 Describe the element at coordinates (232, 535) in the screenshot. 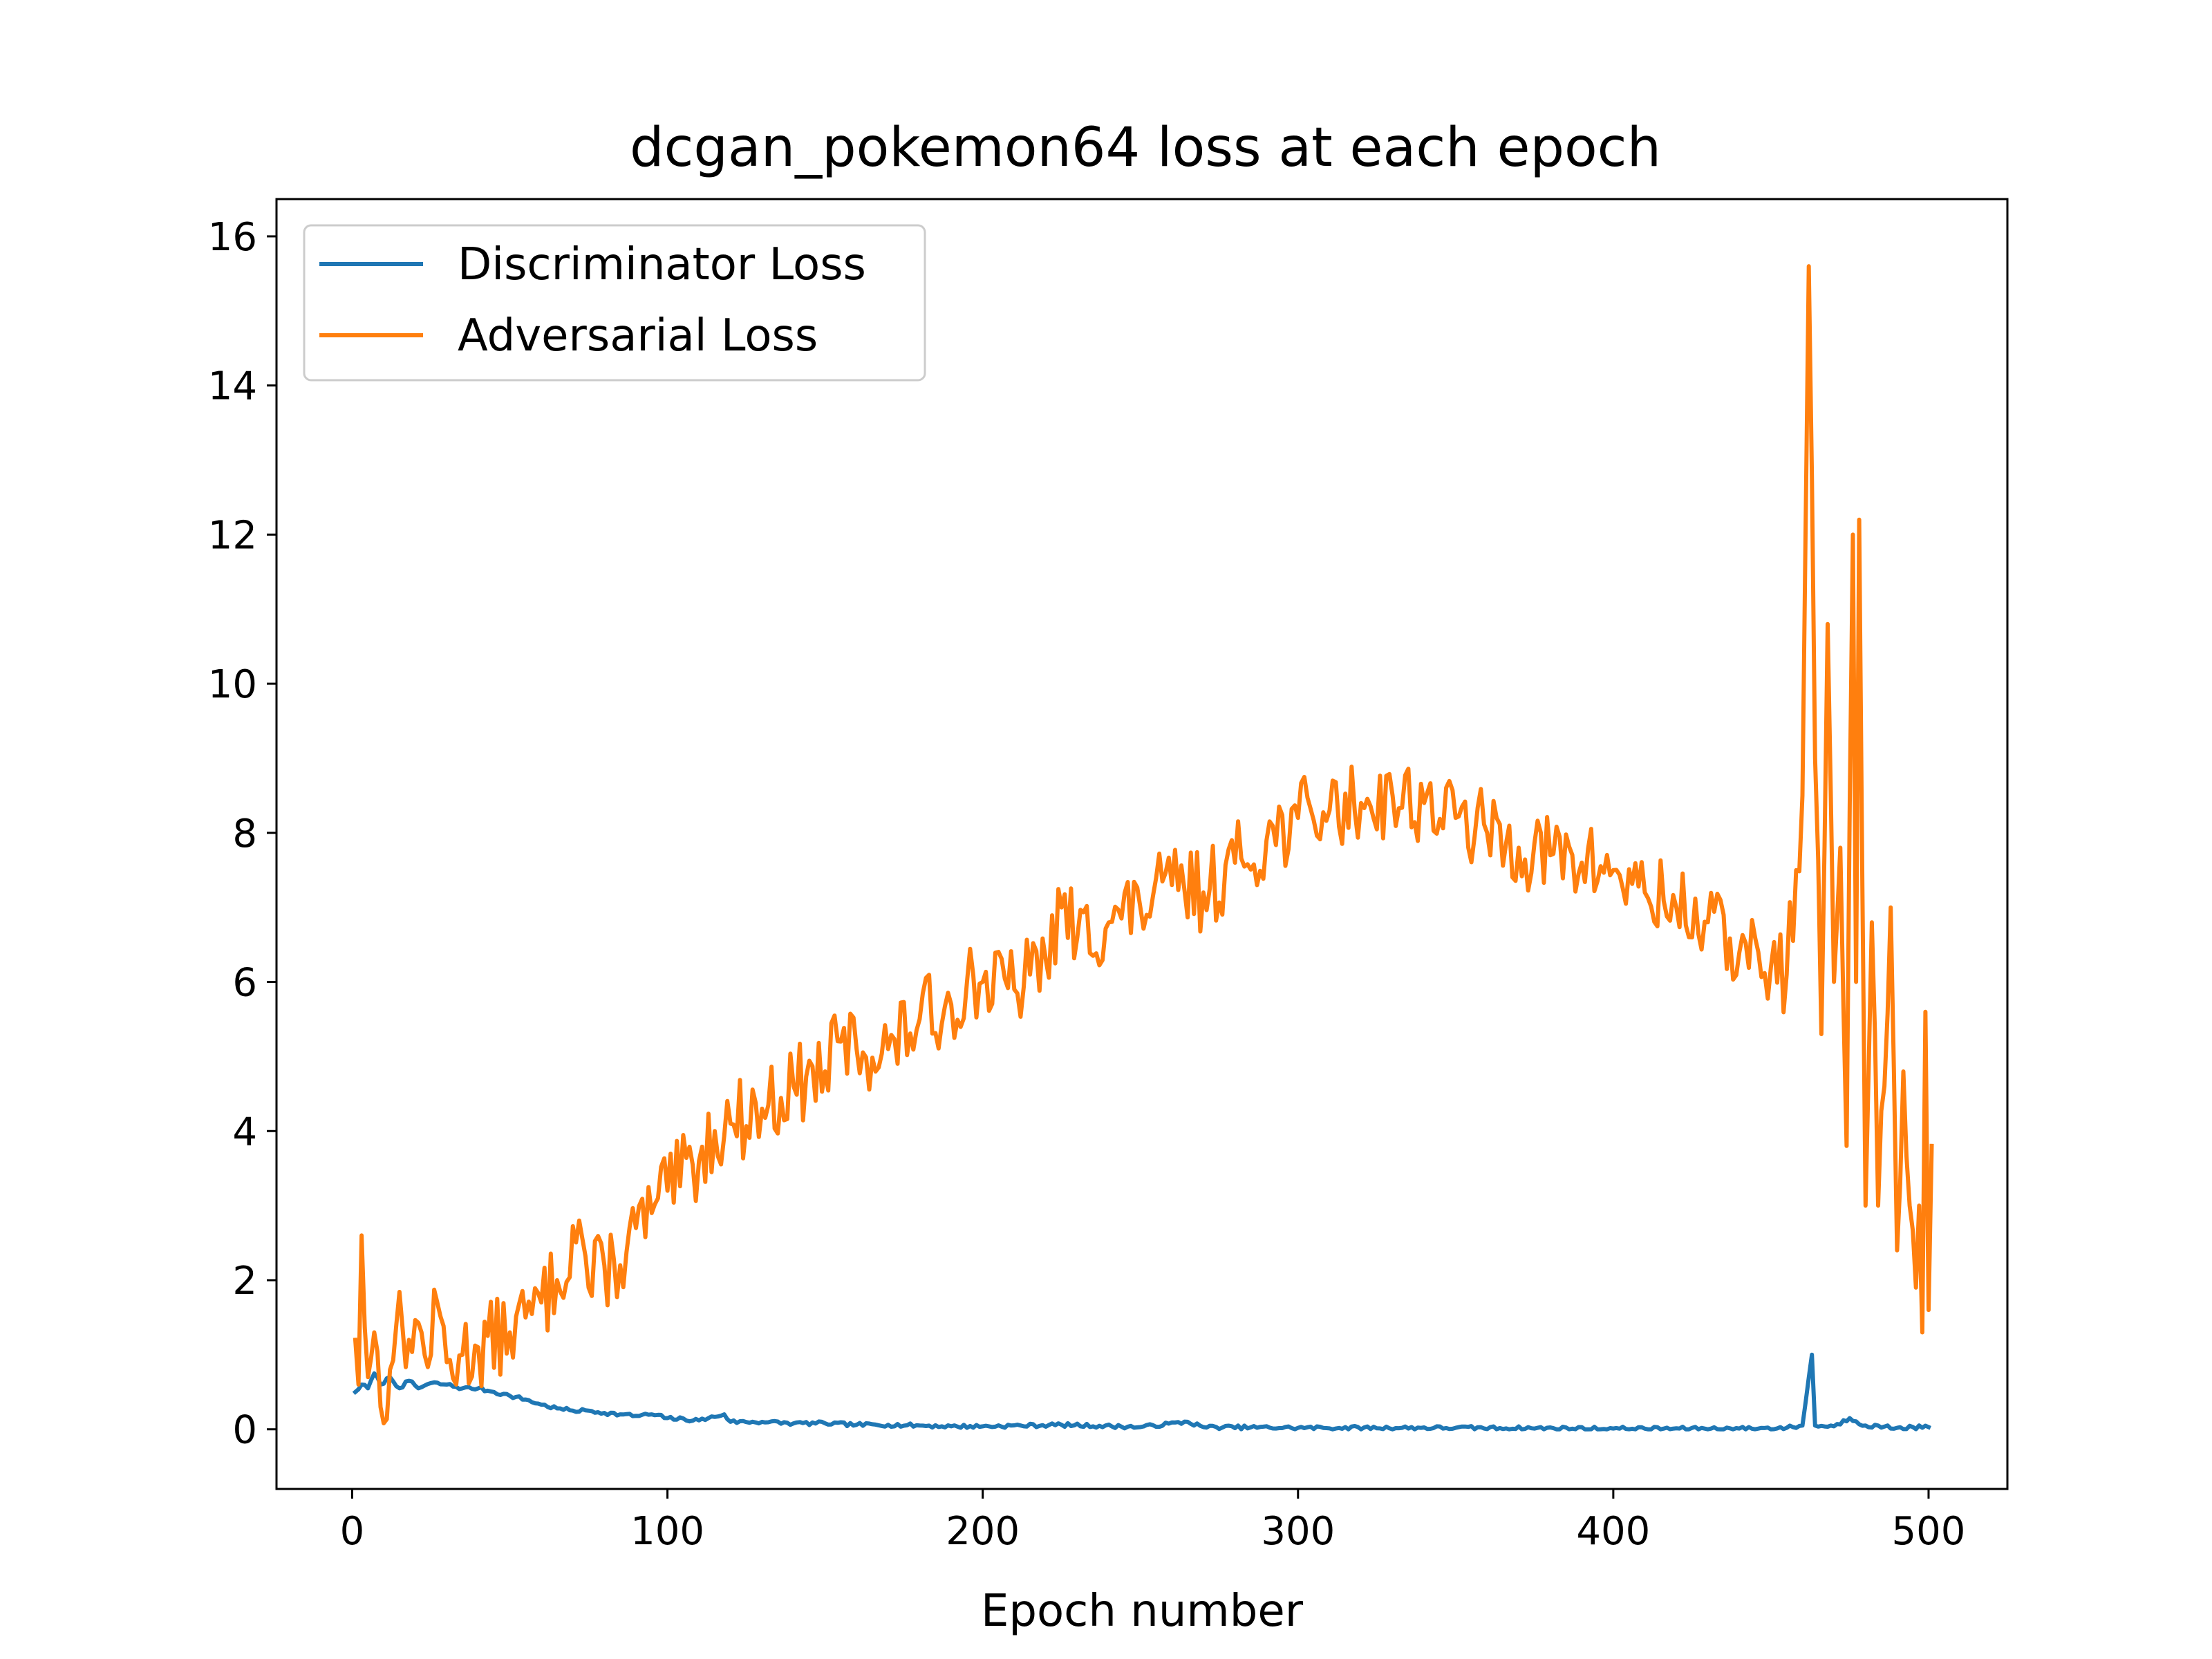

I see `y-tick-label: 12` at that location.